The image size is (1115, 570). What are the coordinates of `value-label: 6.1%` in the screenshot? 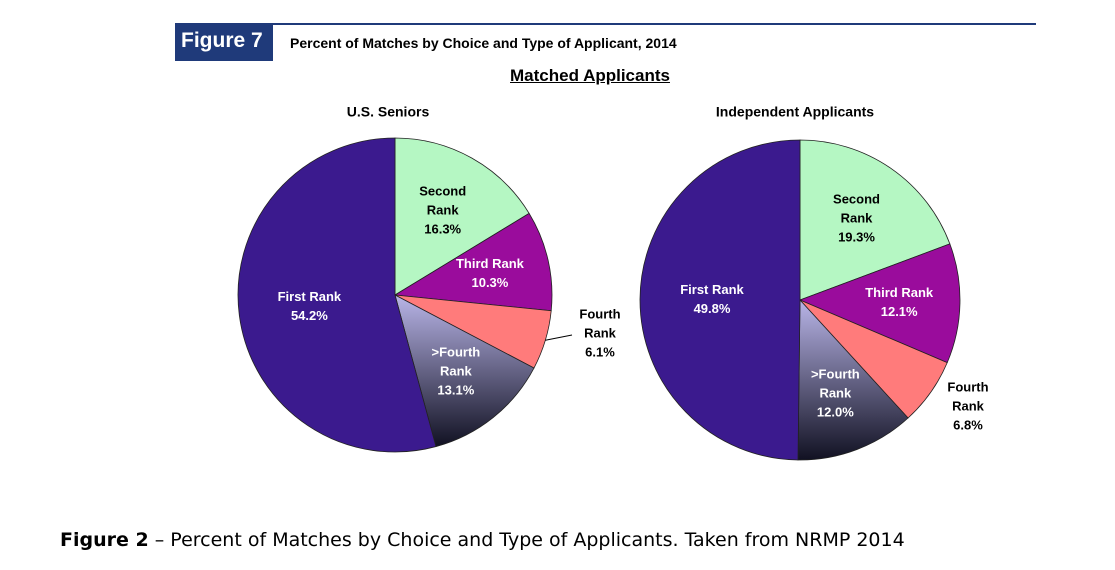 It's located at (600, 352).